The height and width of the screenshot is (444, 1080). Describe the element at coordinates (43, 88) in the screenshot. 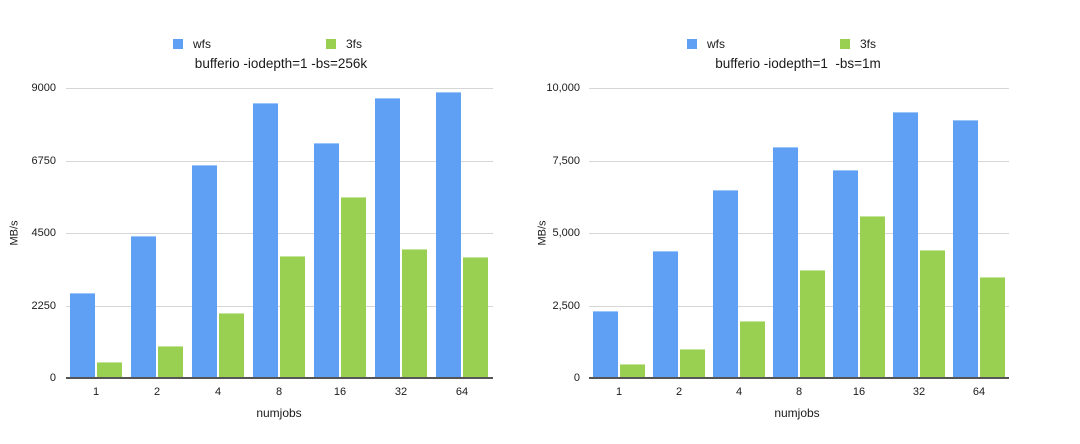

I see `y-tick-label: 9000` at that location.